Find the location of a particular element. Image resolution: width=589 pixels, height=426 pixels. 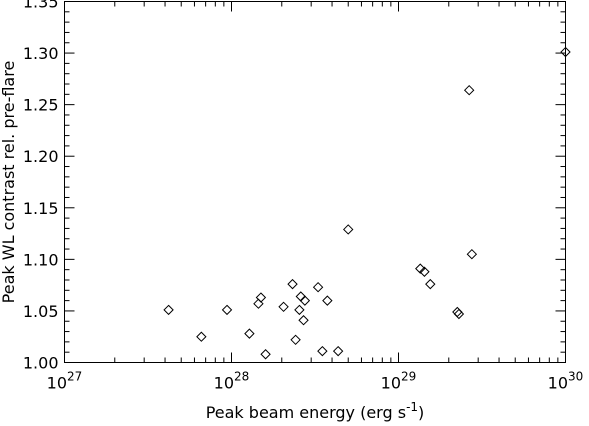

y-tick-label: 1.35 is located at coordinates (41, 6).